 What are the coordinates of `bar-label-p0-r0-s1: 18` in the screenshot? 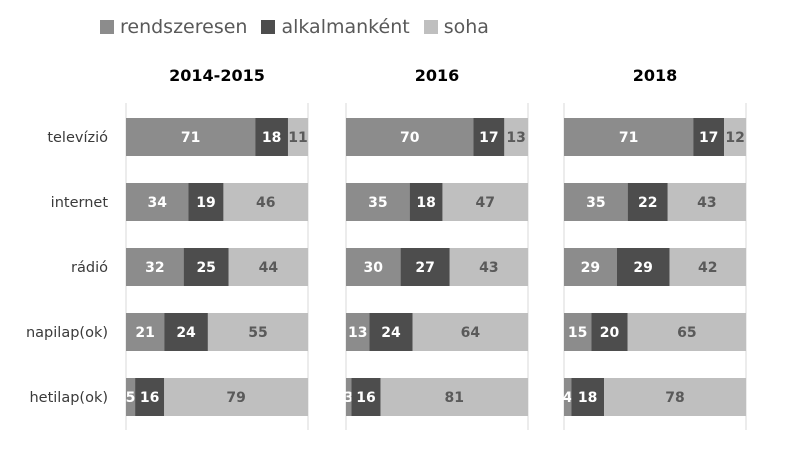 It's located at (271, 138).